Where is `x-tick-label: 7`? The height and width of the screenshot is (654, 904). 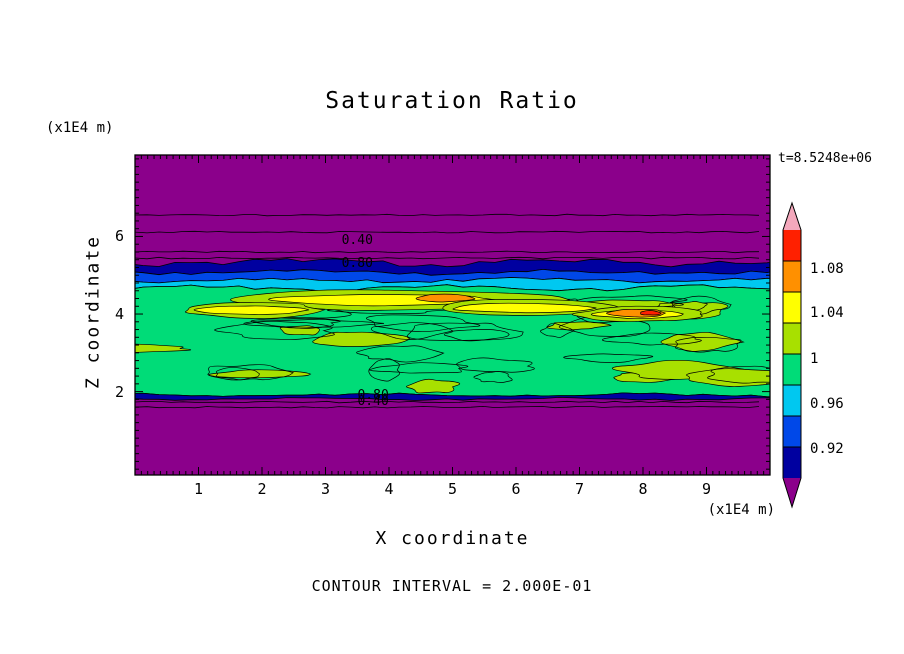 x-tick-label: 7 is located at coordinates (579, 489).